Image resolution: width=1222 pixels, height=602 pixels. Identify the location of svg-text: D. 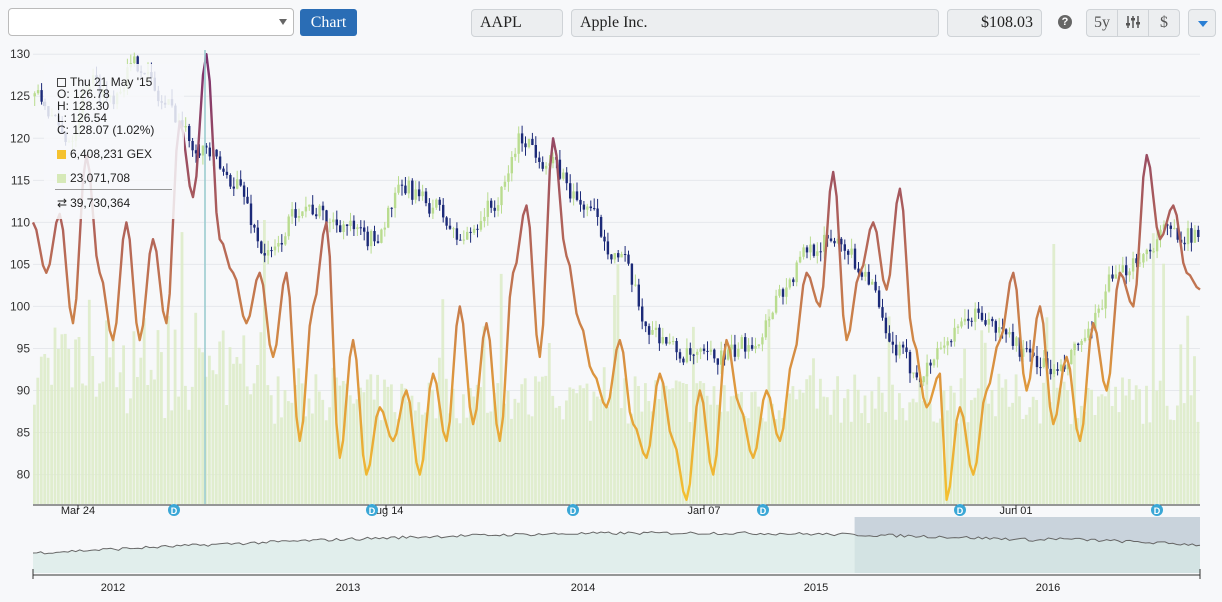
(1157, 511).